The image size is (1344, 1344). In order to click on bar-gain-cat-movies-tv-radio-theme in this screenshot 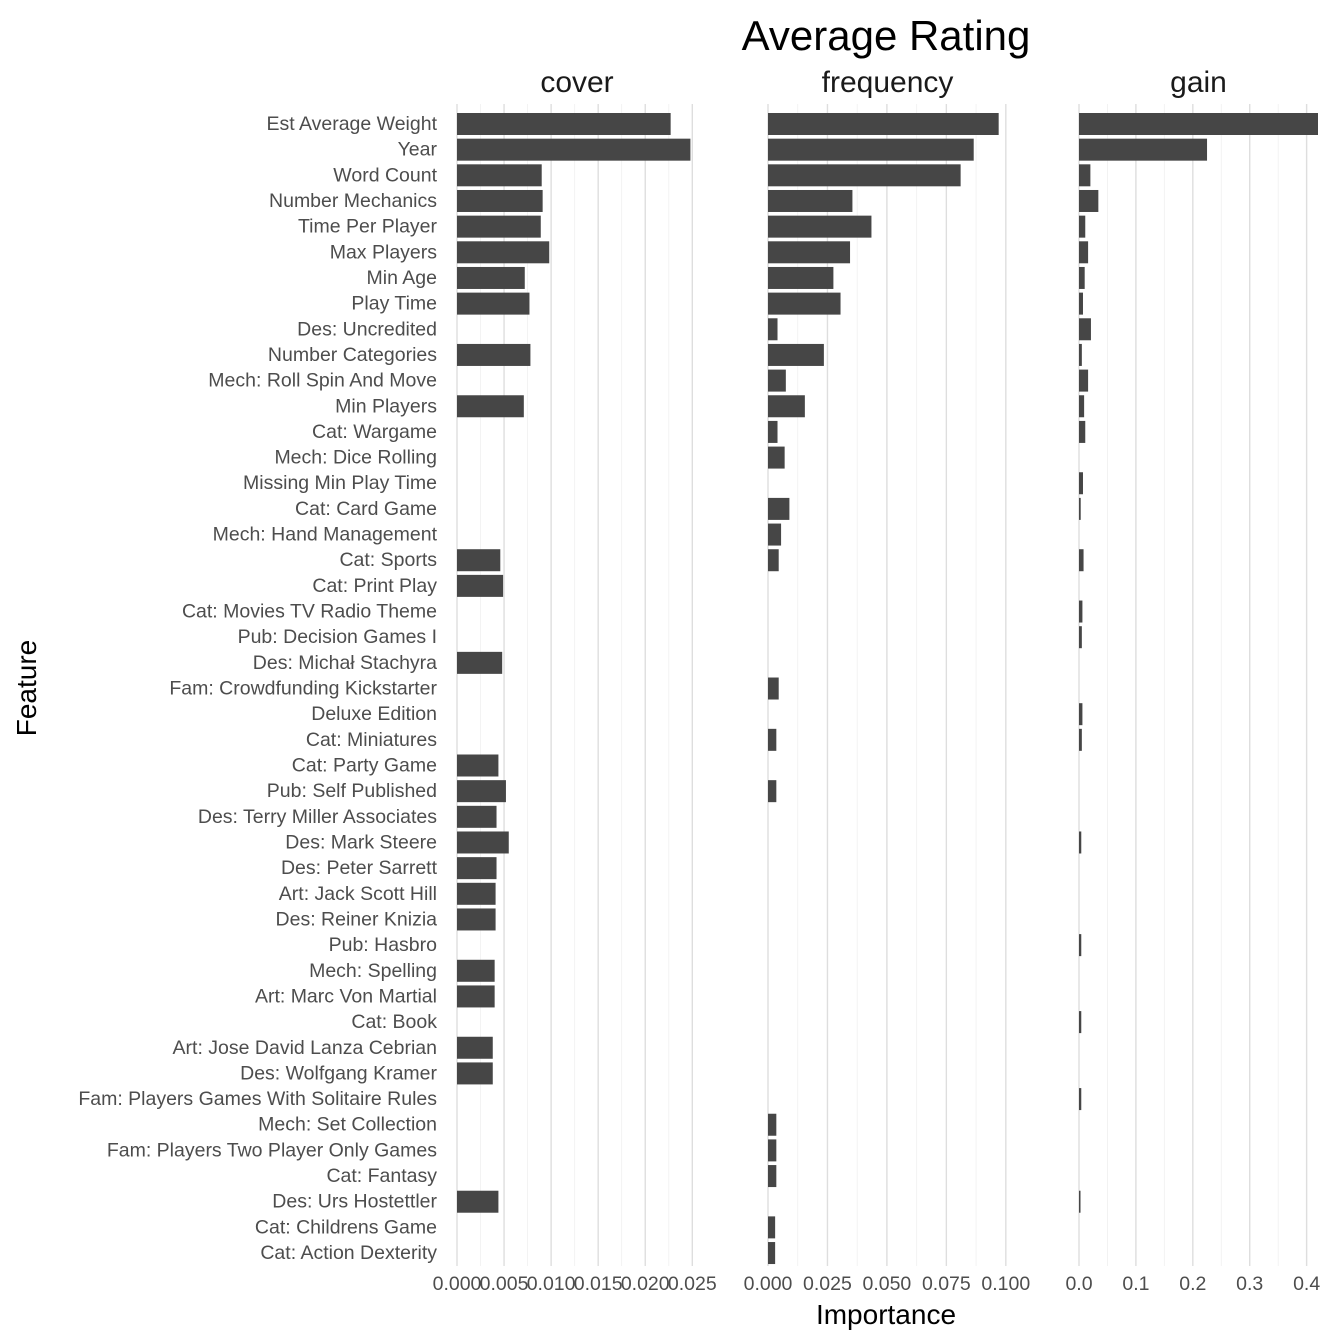, I will do `click(1081, 611)`.